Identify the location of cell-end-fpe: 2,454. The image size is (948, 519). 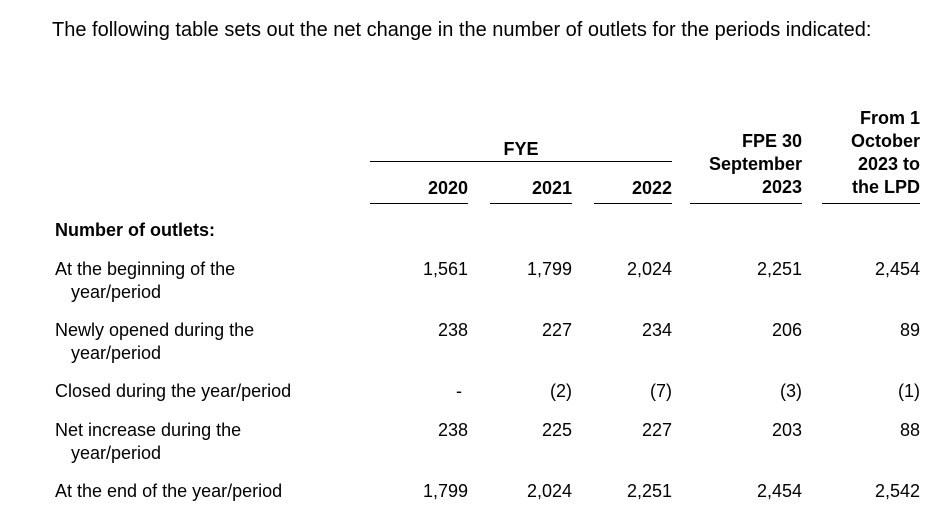
(779, 491).